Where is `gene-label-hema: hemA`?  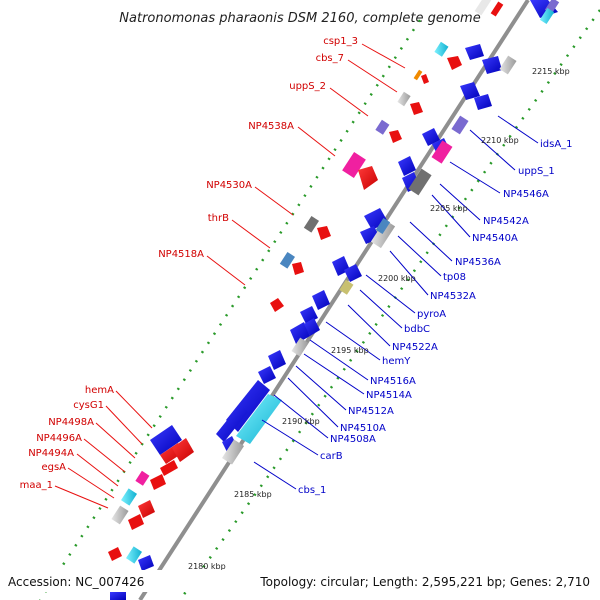
gene-label-hema: hemA is located at coordinates (99, 390).